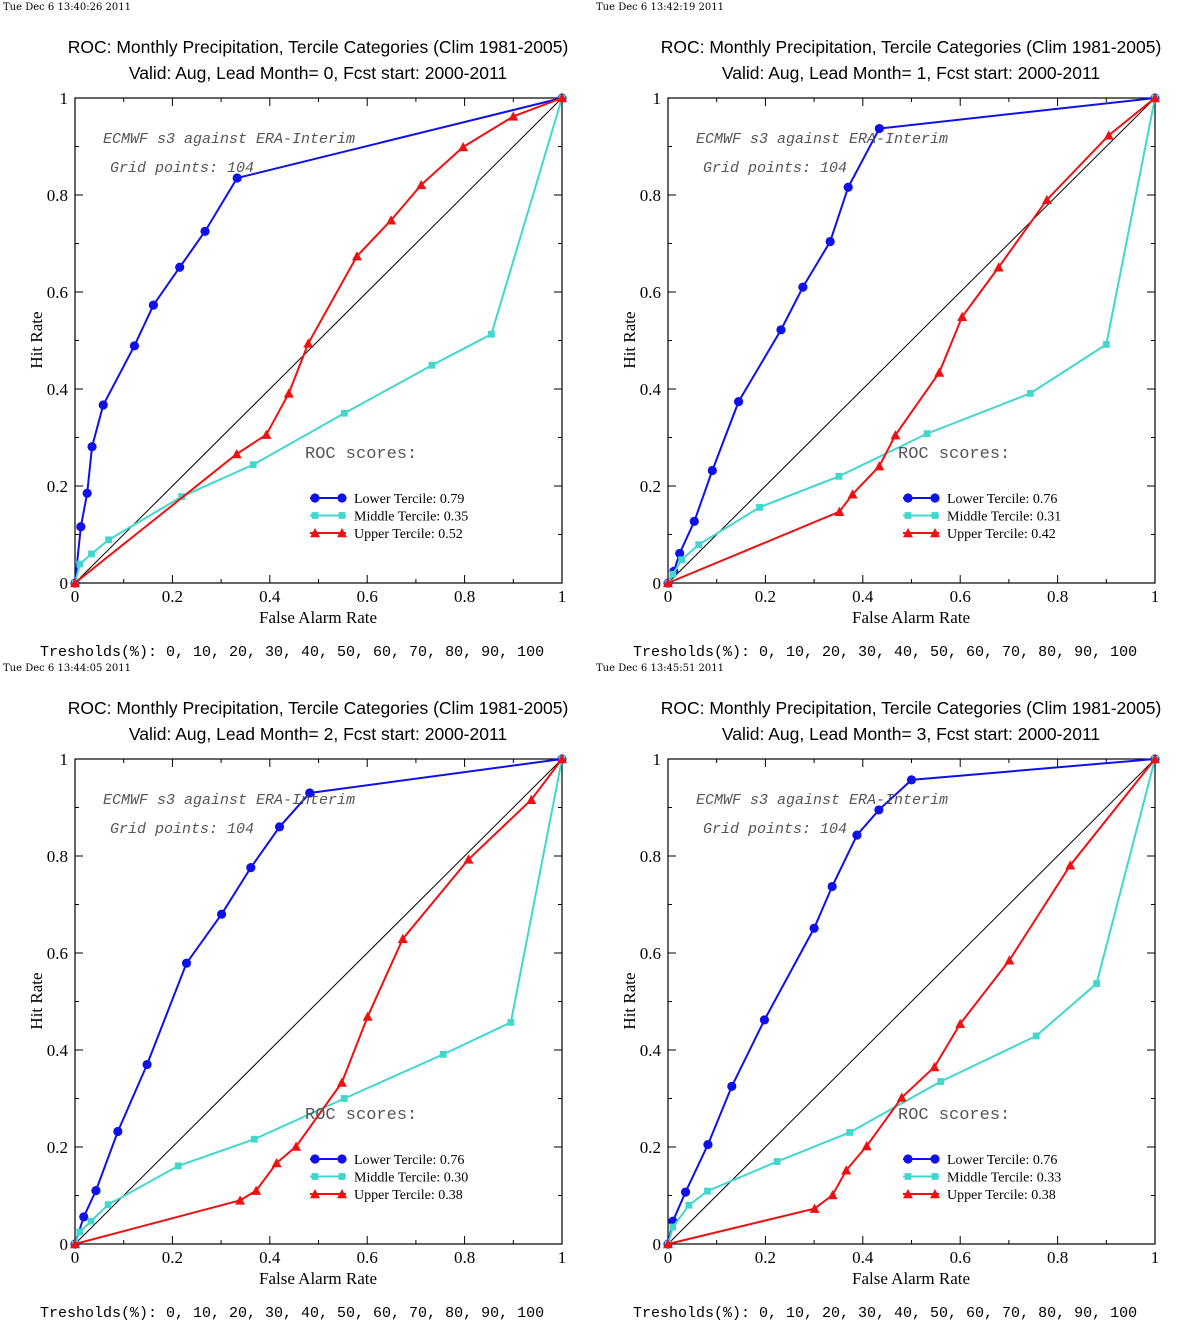  Describe the element at coordinates (1001, 1195) in the screenshot. I see `legend-entry: Upper Tercile: 0.38` at that location.